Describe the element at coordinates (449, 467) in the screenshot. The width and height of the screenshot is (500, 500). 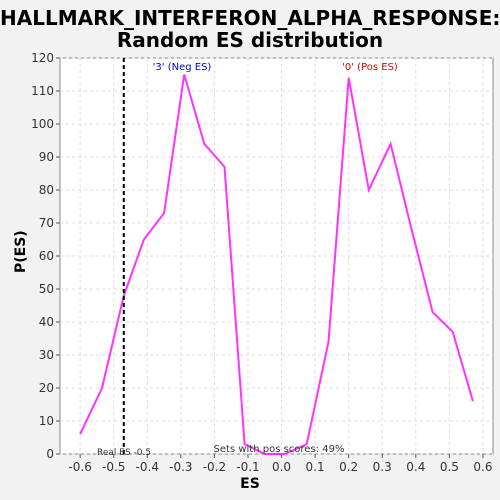
I see `x-tick-label: 0.5` at that location.